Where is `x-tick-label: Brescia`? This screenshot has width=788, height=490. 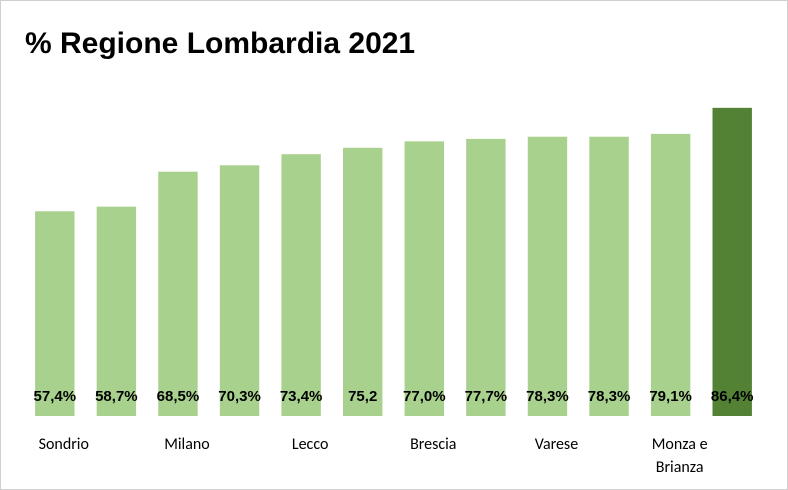 x-tick-label: Brescia is located at coordinates (433, 444).